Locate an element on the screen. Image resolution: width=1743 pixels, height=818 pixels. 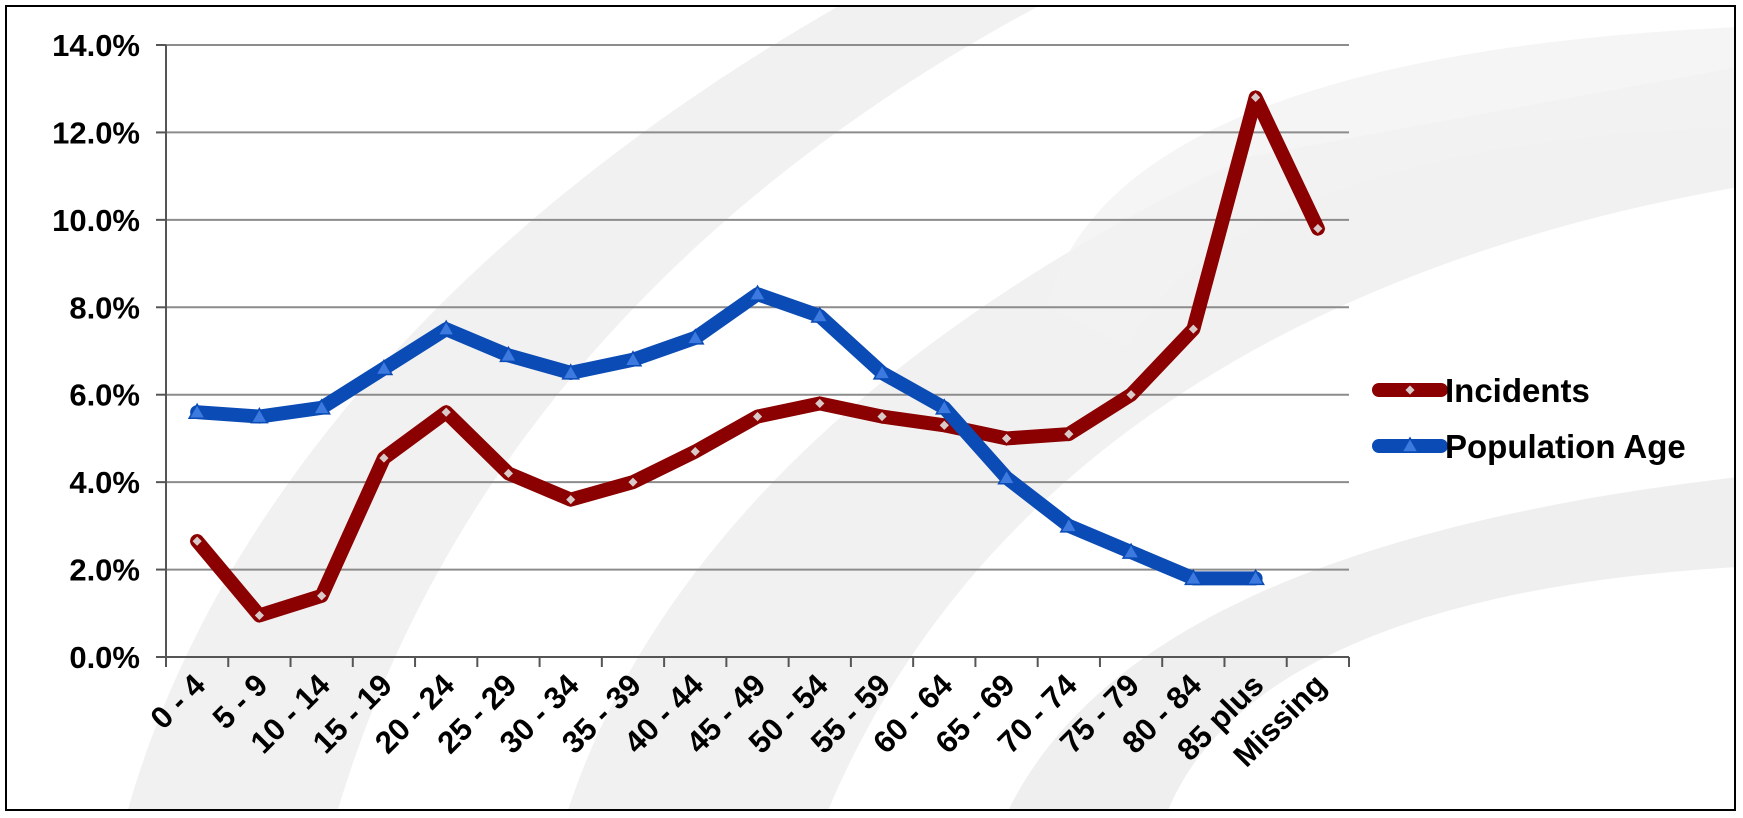
y-axis-tick-labels: 0.0% 2.0% 4.0% 6.0% 8.0% 10.0% 12.0% 14.0% is located at coordinates (96, 351).